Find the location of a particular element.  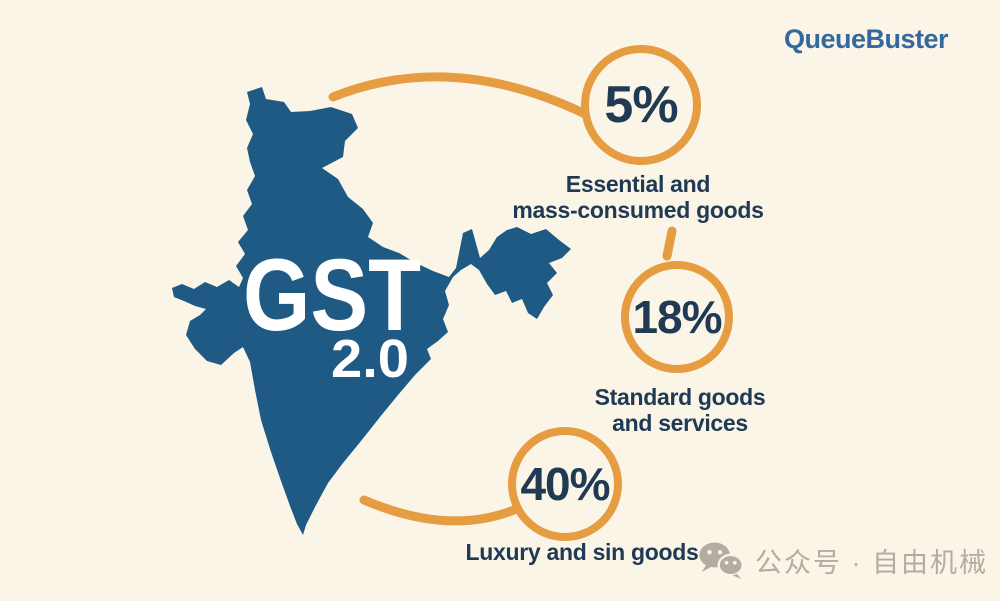

rate-label-5-line1: Essential and is located at coordinates (638, 184).